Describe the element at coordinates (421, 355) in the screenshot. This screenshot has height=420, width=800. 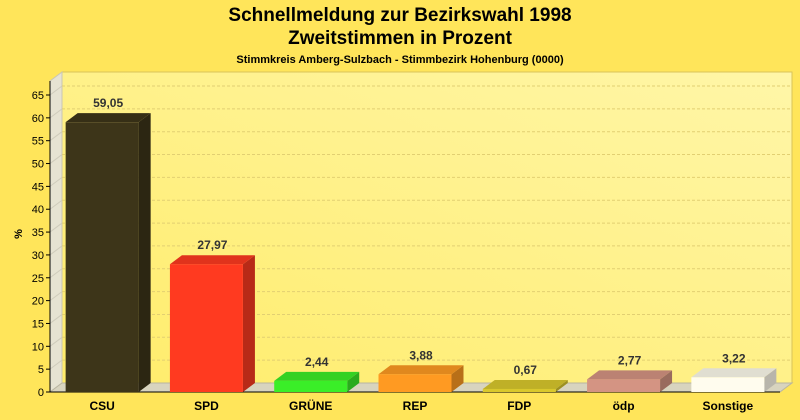
I see `value-label: 3,88` at that location.